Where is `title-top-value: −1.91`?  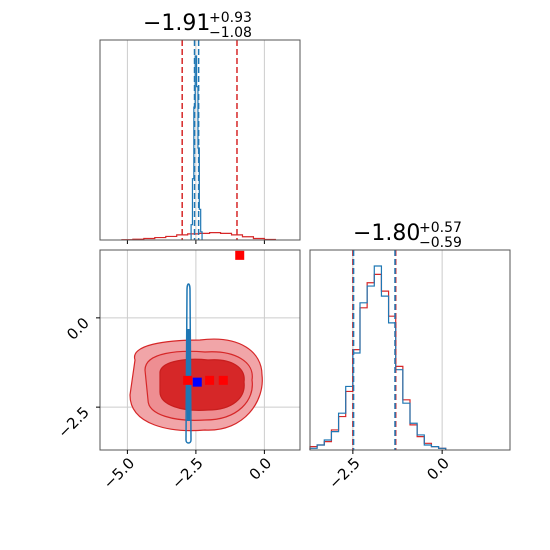
title-top-value: −1.91 is located at coordinates (176, 23).